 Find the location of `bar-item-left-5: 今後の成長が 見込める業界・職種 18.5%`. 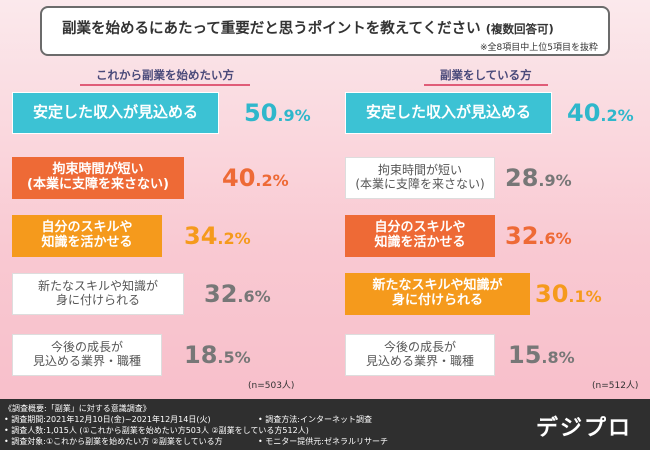

bar-item-left-5: 今後の成長が 見込める業界・職種 18.5% is located at coordinates (162, 357).